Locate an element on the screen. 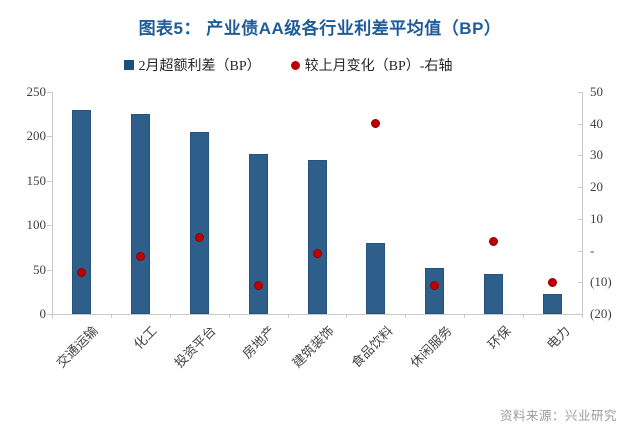 The image size is (640, 434). x-axis-label-1: 化工 is located at coordinates (146, 338).